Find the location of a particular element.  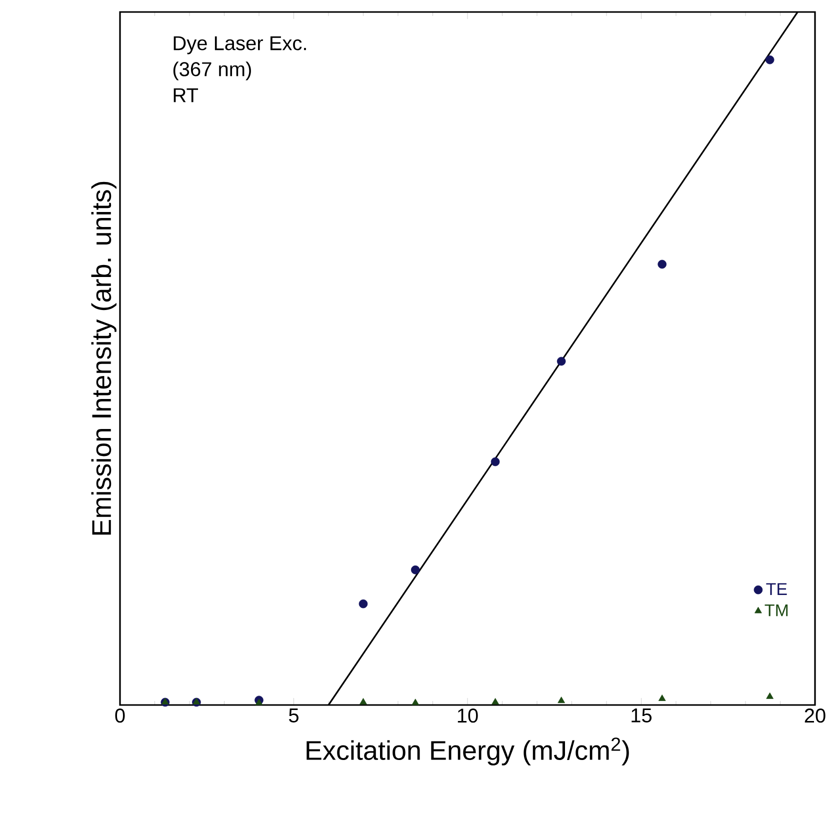

x-tick-label: 20 is located at coordinates (815, 715).